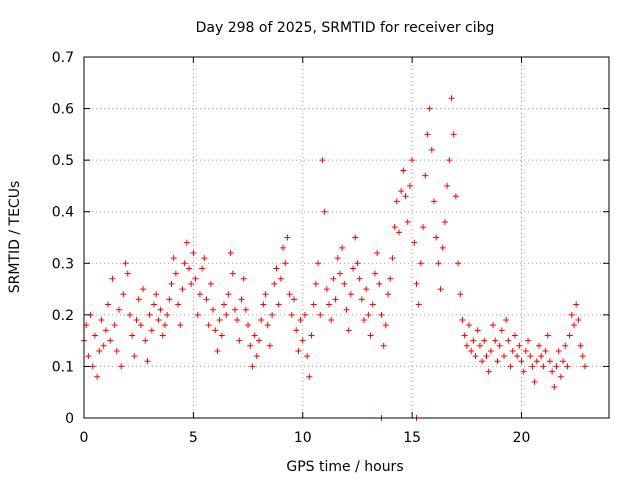 Image resolution: width=640 pixels, height=480 pixels. I want to click on y-tick-label: 0.2, so click(63, 316).